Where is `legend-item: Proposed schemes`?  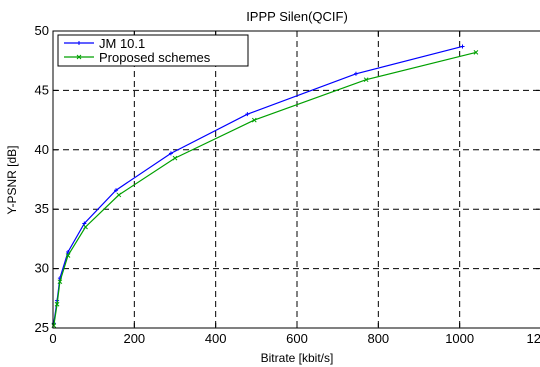
legend-item: Proposed schemes is located at coordinates (137, 57).